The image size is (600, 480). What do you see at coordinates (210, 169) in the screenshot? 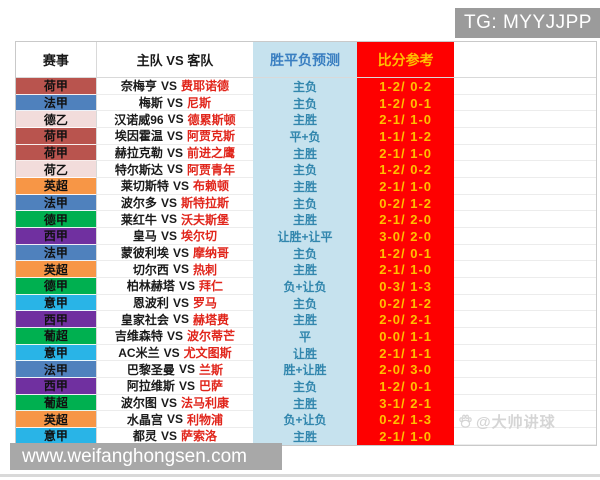
I see `away-team-label: 阿贾青年` at bounding box center [210, 169].